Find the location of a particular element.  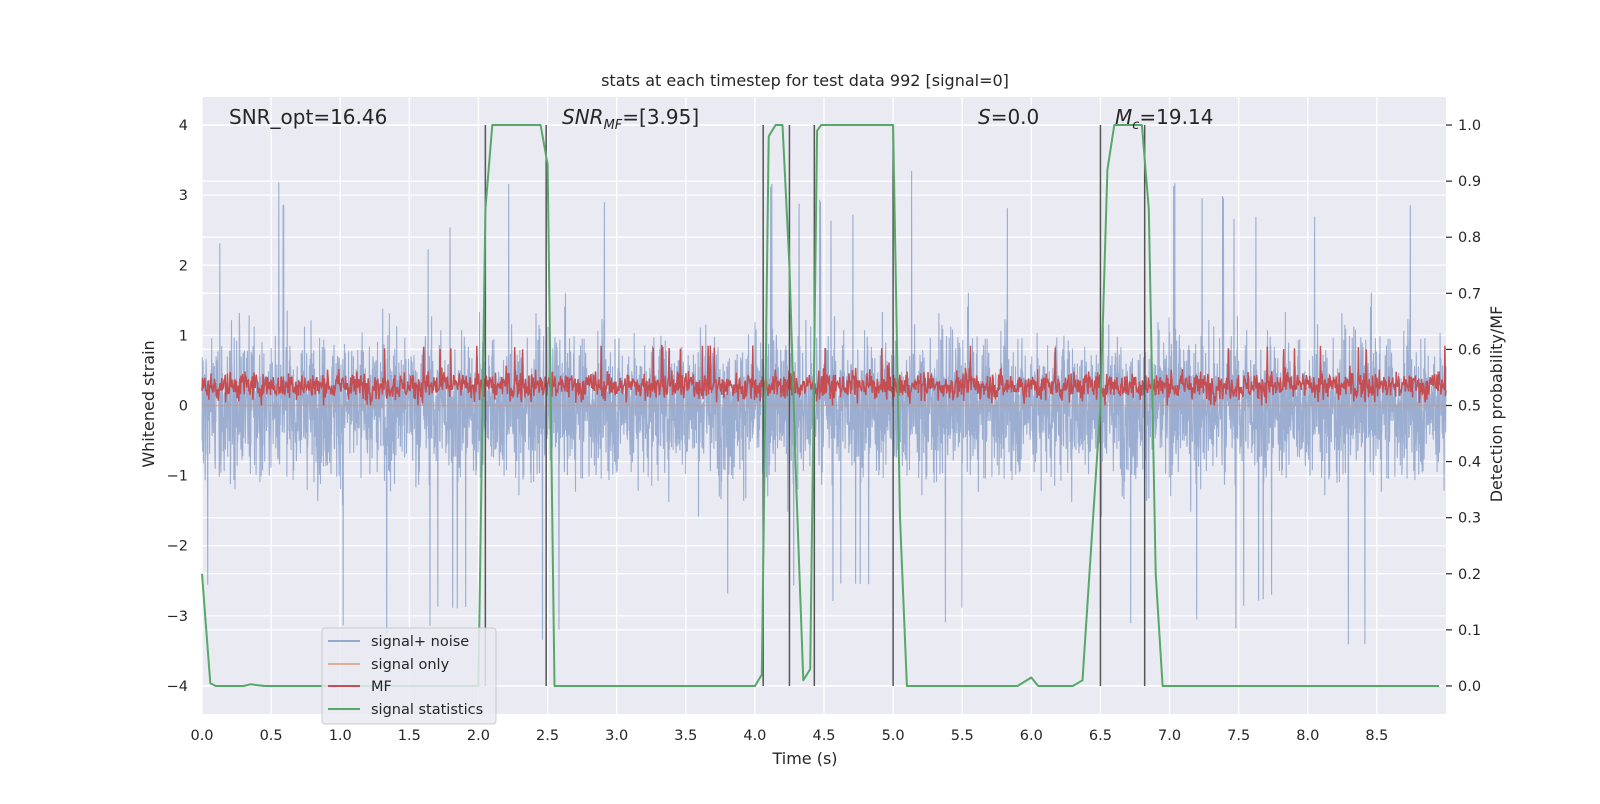

left-y-tick-label: −1 is located at coordinates (177, 477).